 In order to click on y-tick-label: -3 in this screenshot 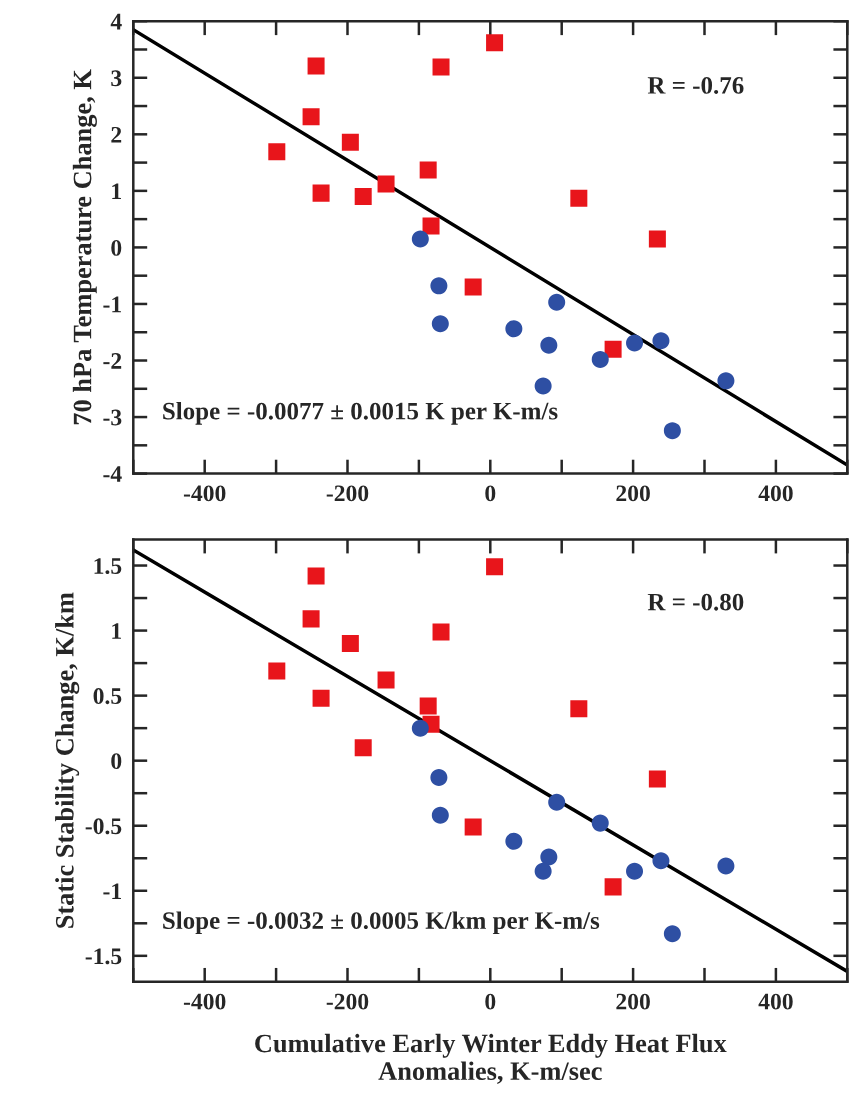, I will do `click(112, 417)`.